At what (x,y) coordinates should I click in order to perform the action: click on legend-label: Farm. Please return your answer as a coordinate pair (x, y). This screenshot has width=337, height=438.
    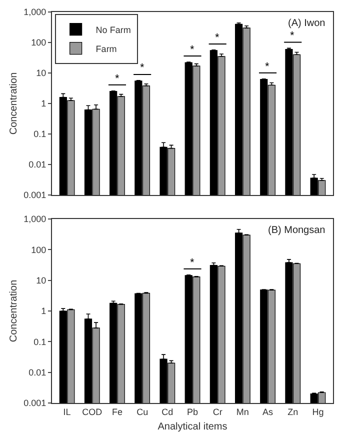
    Looking at the image, I should click on (106, 49).